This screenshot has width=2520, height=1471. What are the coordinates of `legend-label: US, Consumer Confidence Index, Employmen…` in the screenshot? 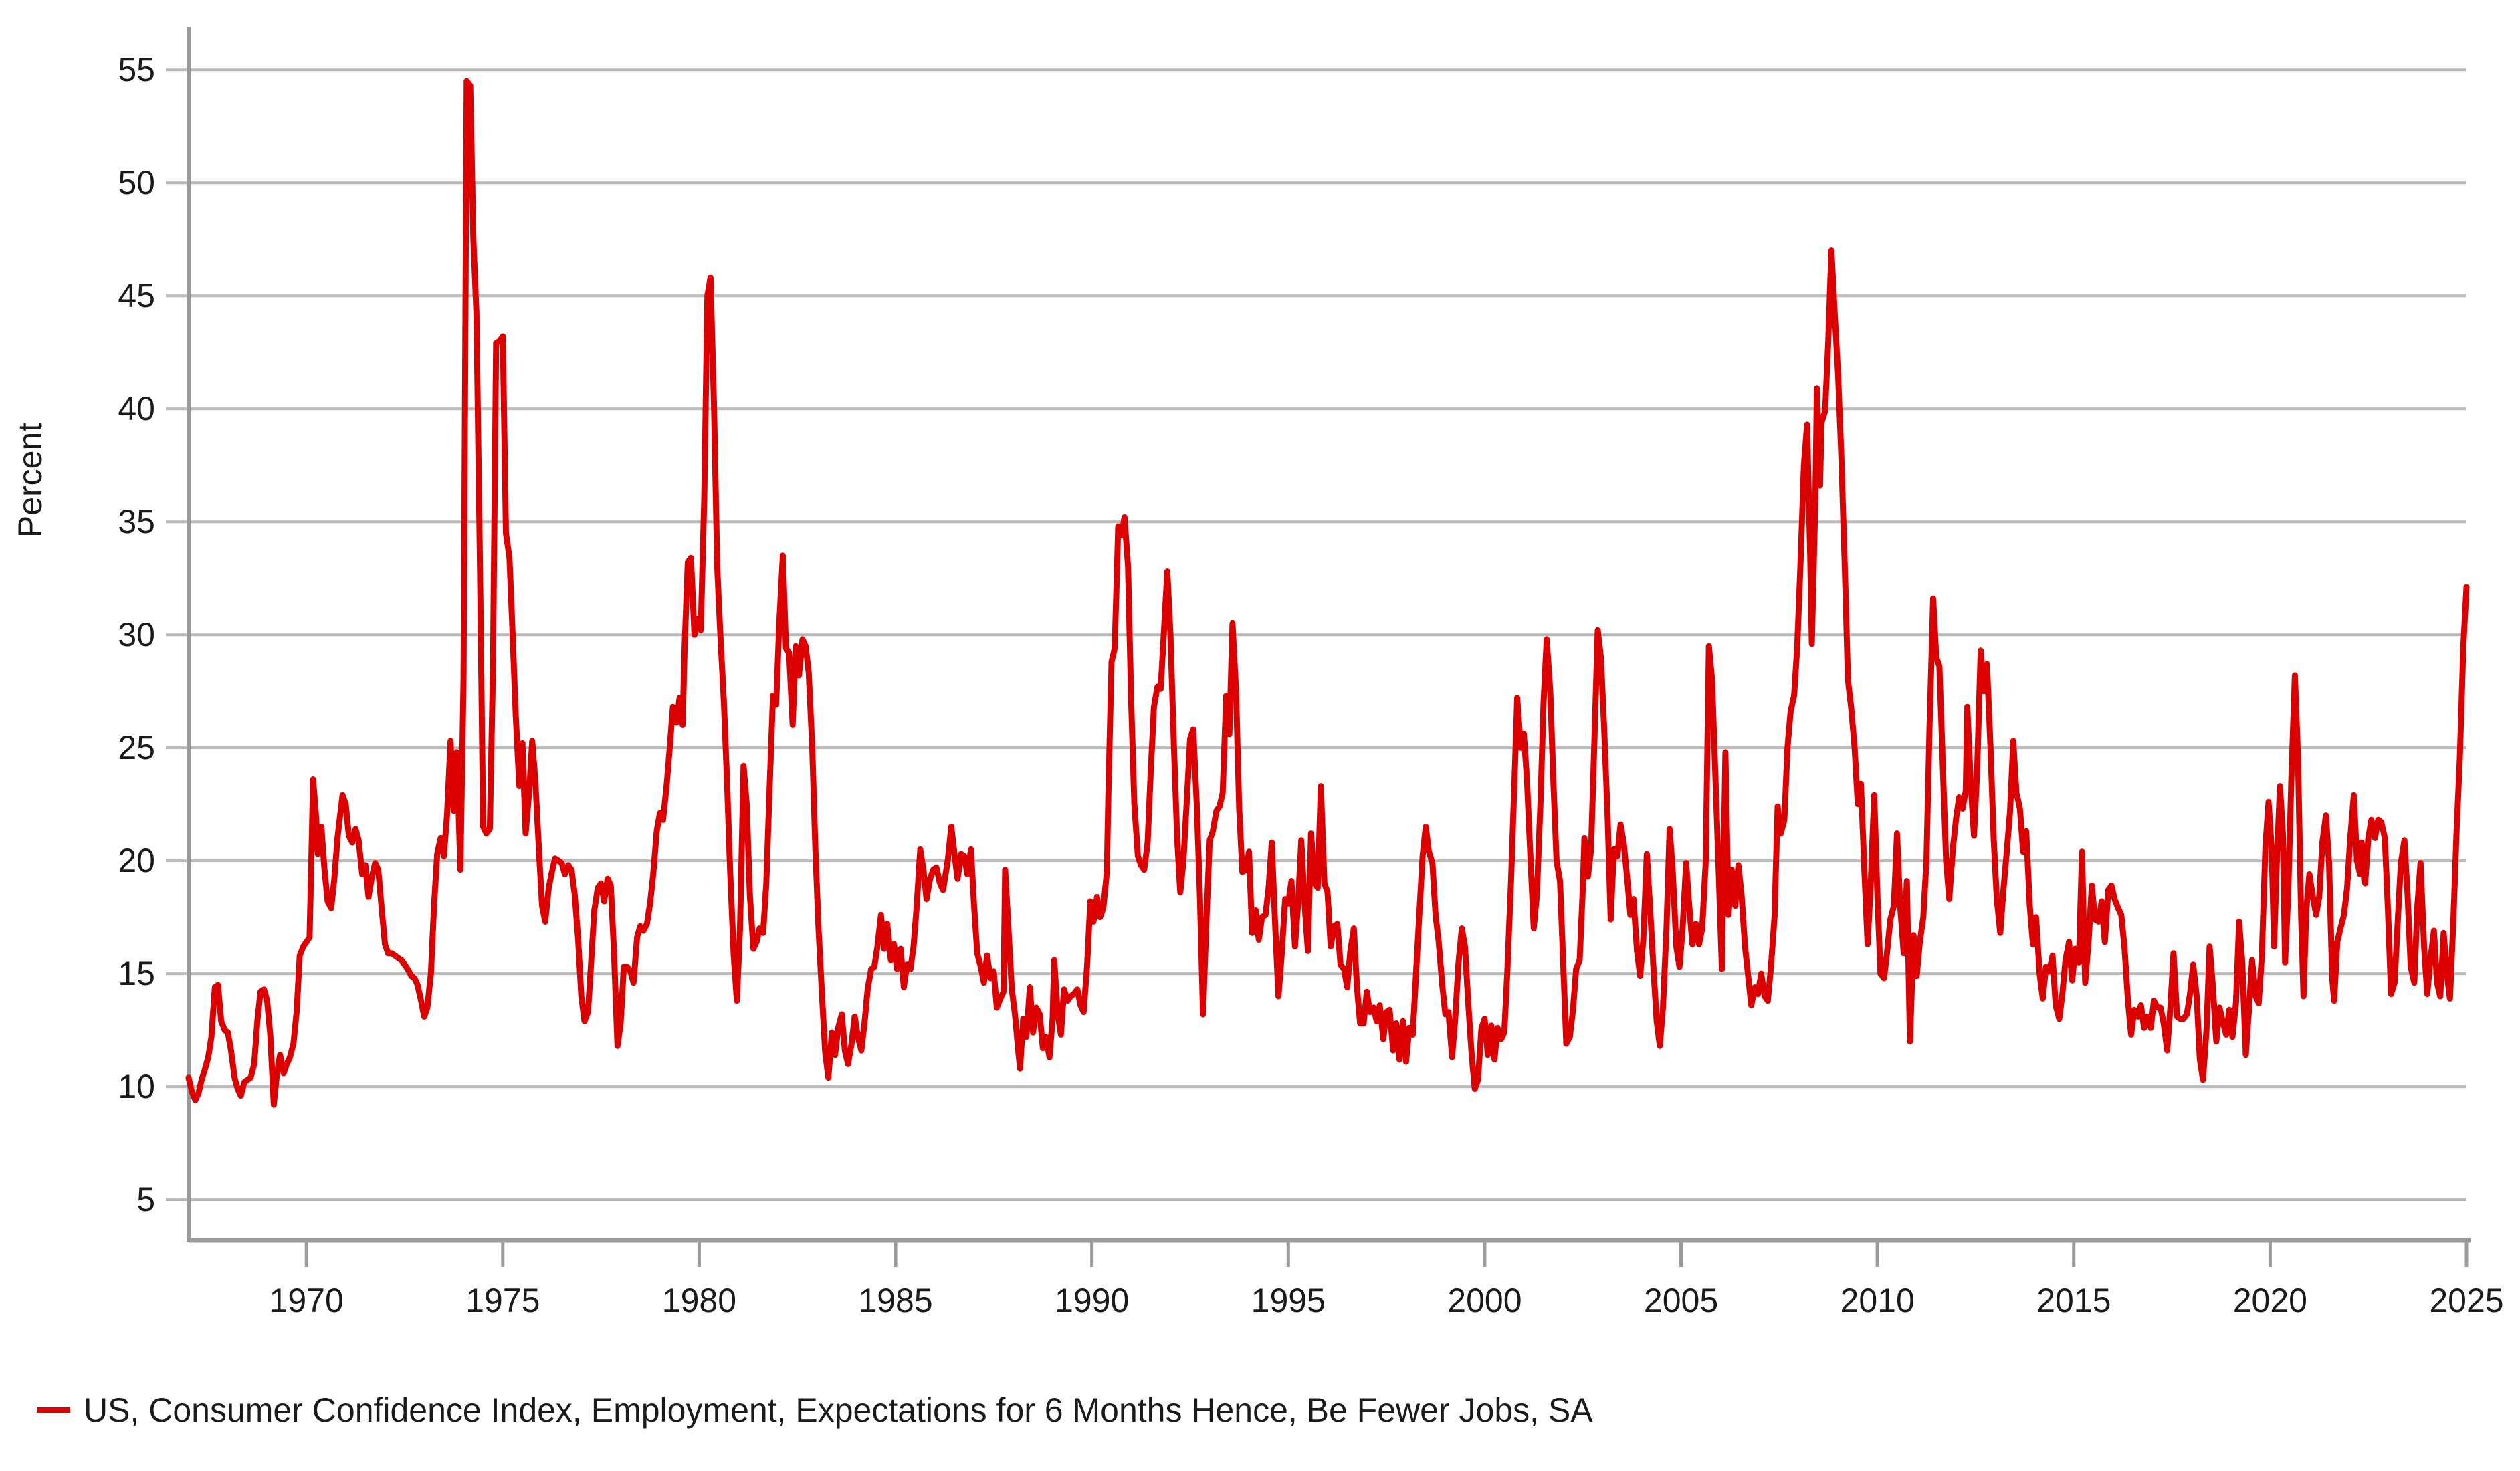 It's located at (838, 1410).